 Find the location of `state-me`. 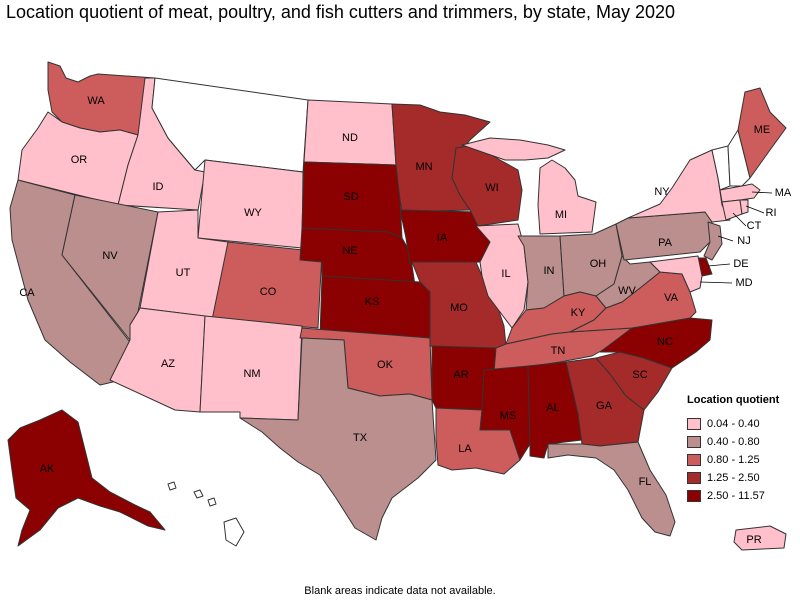

state-me is located at coordinates (762, 133).